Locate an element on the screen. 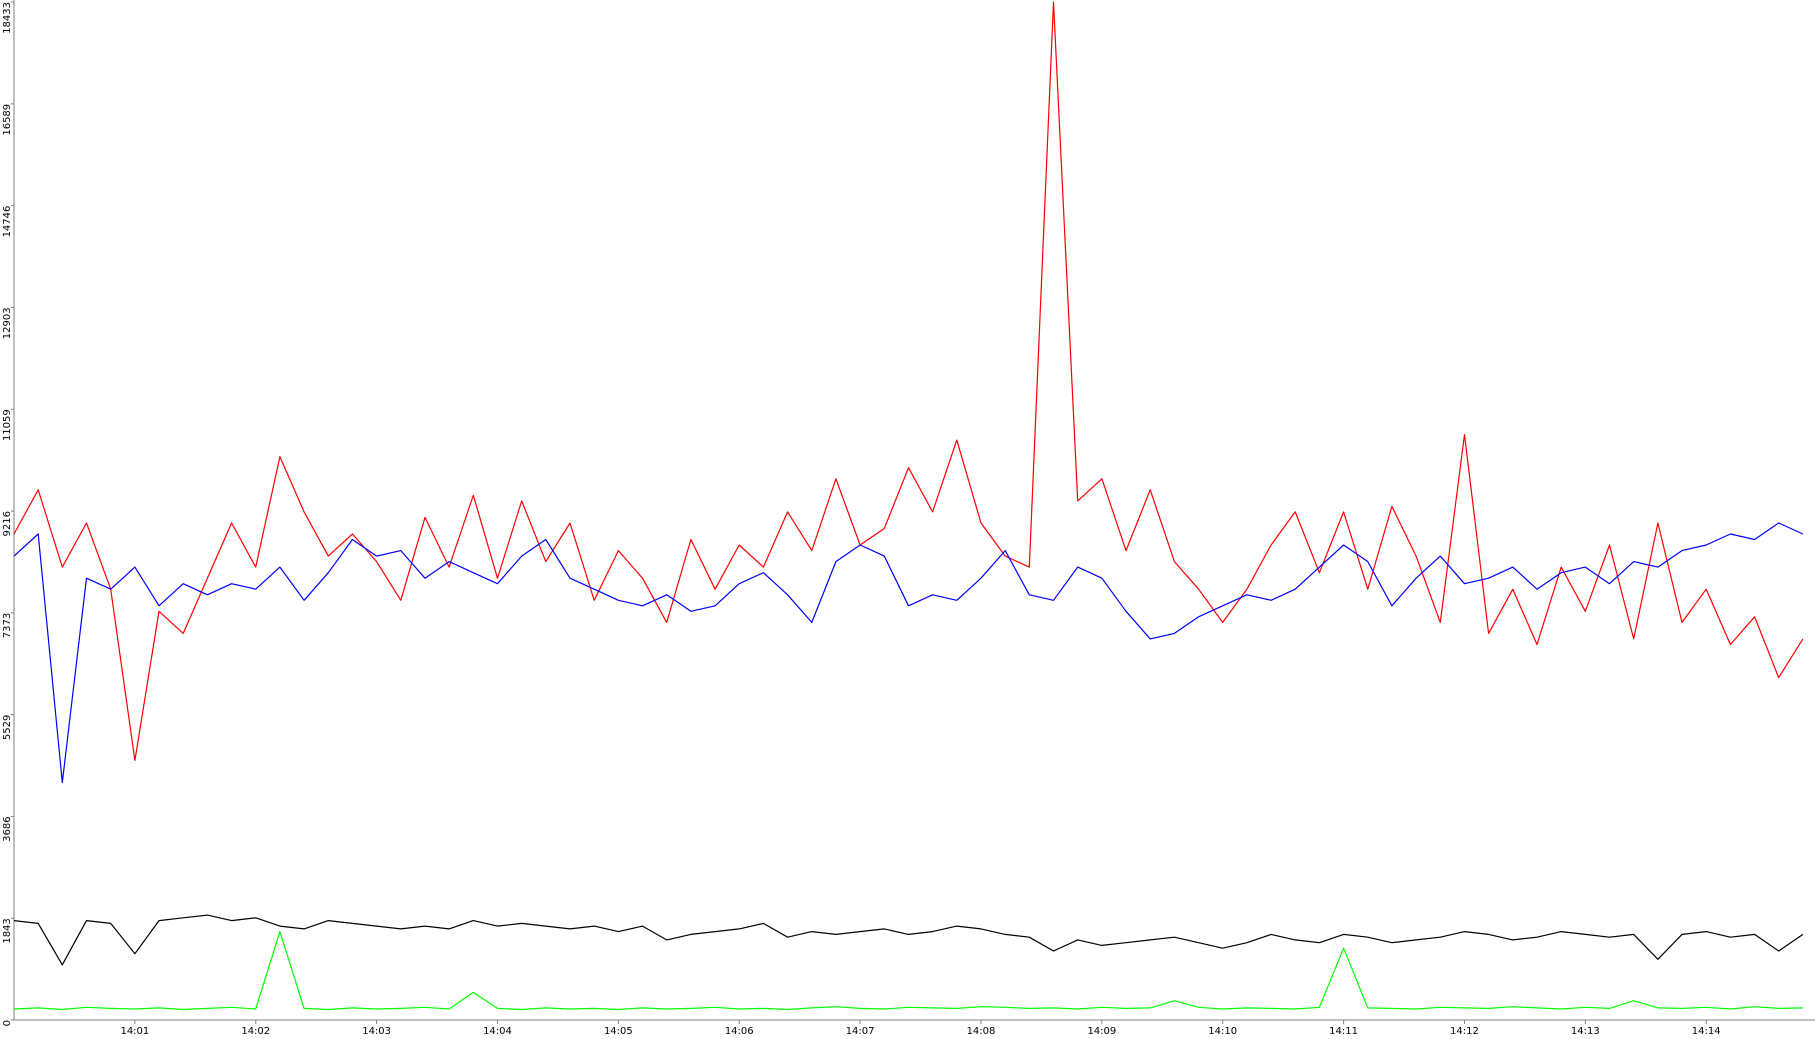 This screenshot has height=1039, width=1815. x-tick-label: 14:09 is located at coordinates (1101, 1031).